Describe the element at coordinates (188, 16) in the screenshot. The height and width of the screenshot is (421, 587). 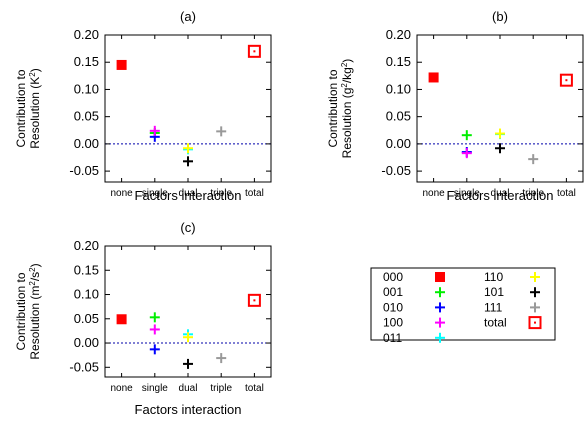
I see `panel-title: (a)` at that location.